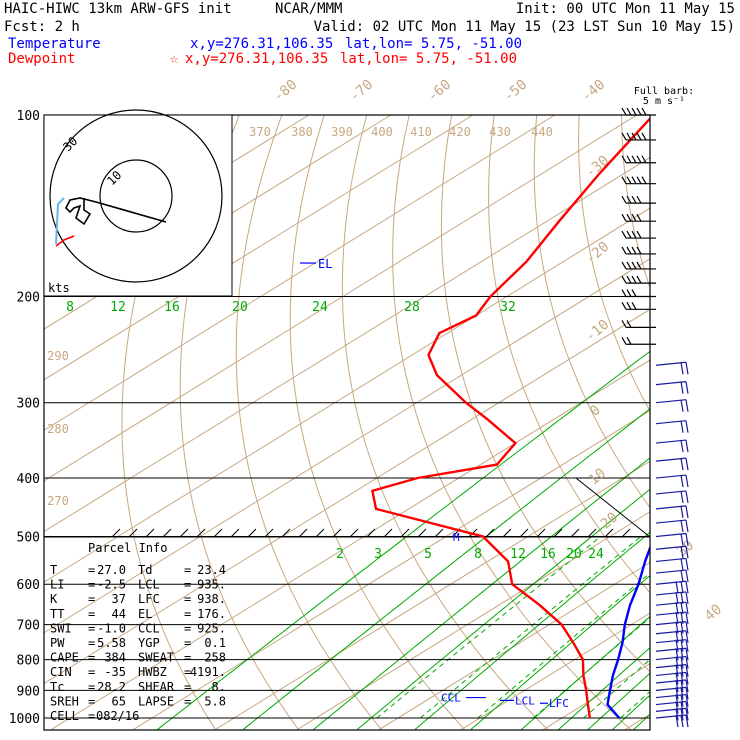 The image size is (740, 740). Describe the element at coordinates (211, 628) in the screenshot. I see `parcel-value: 925.` at that location.